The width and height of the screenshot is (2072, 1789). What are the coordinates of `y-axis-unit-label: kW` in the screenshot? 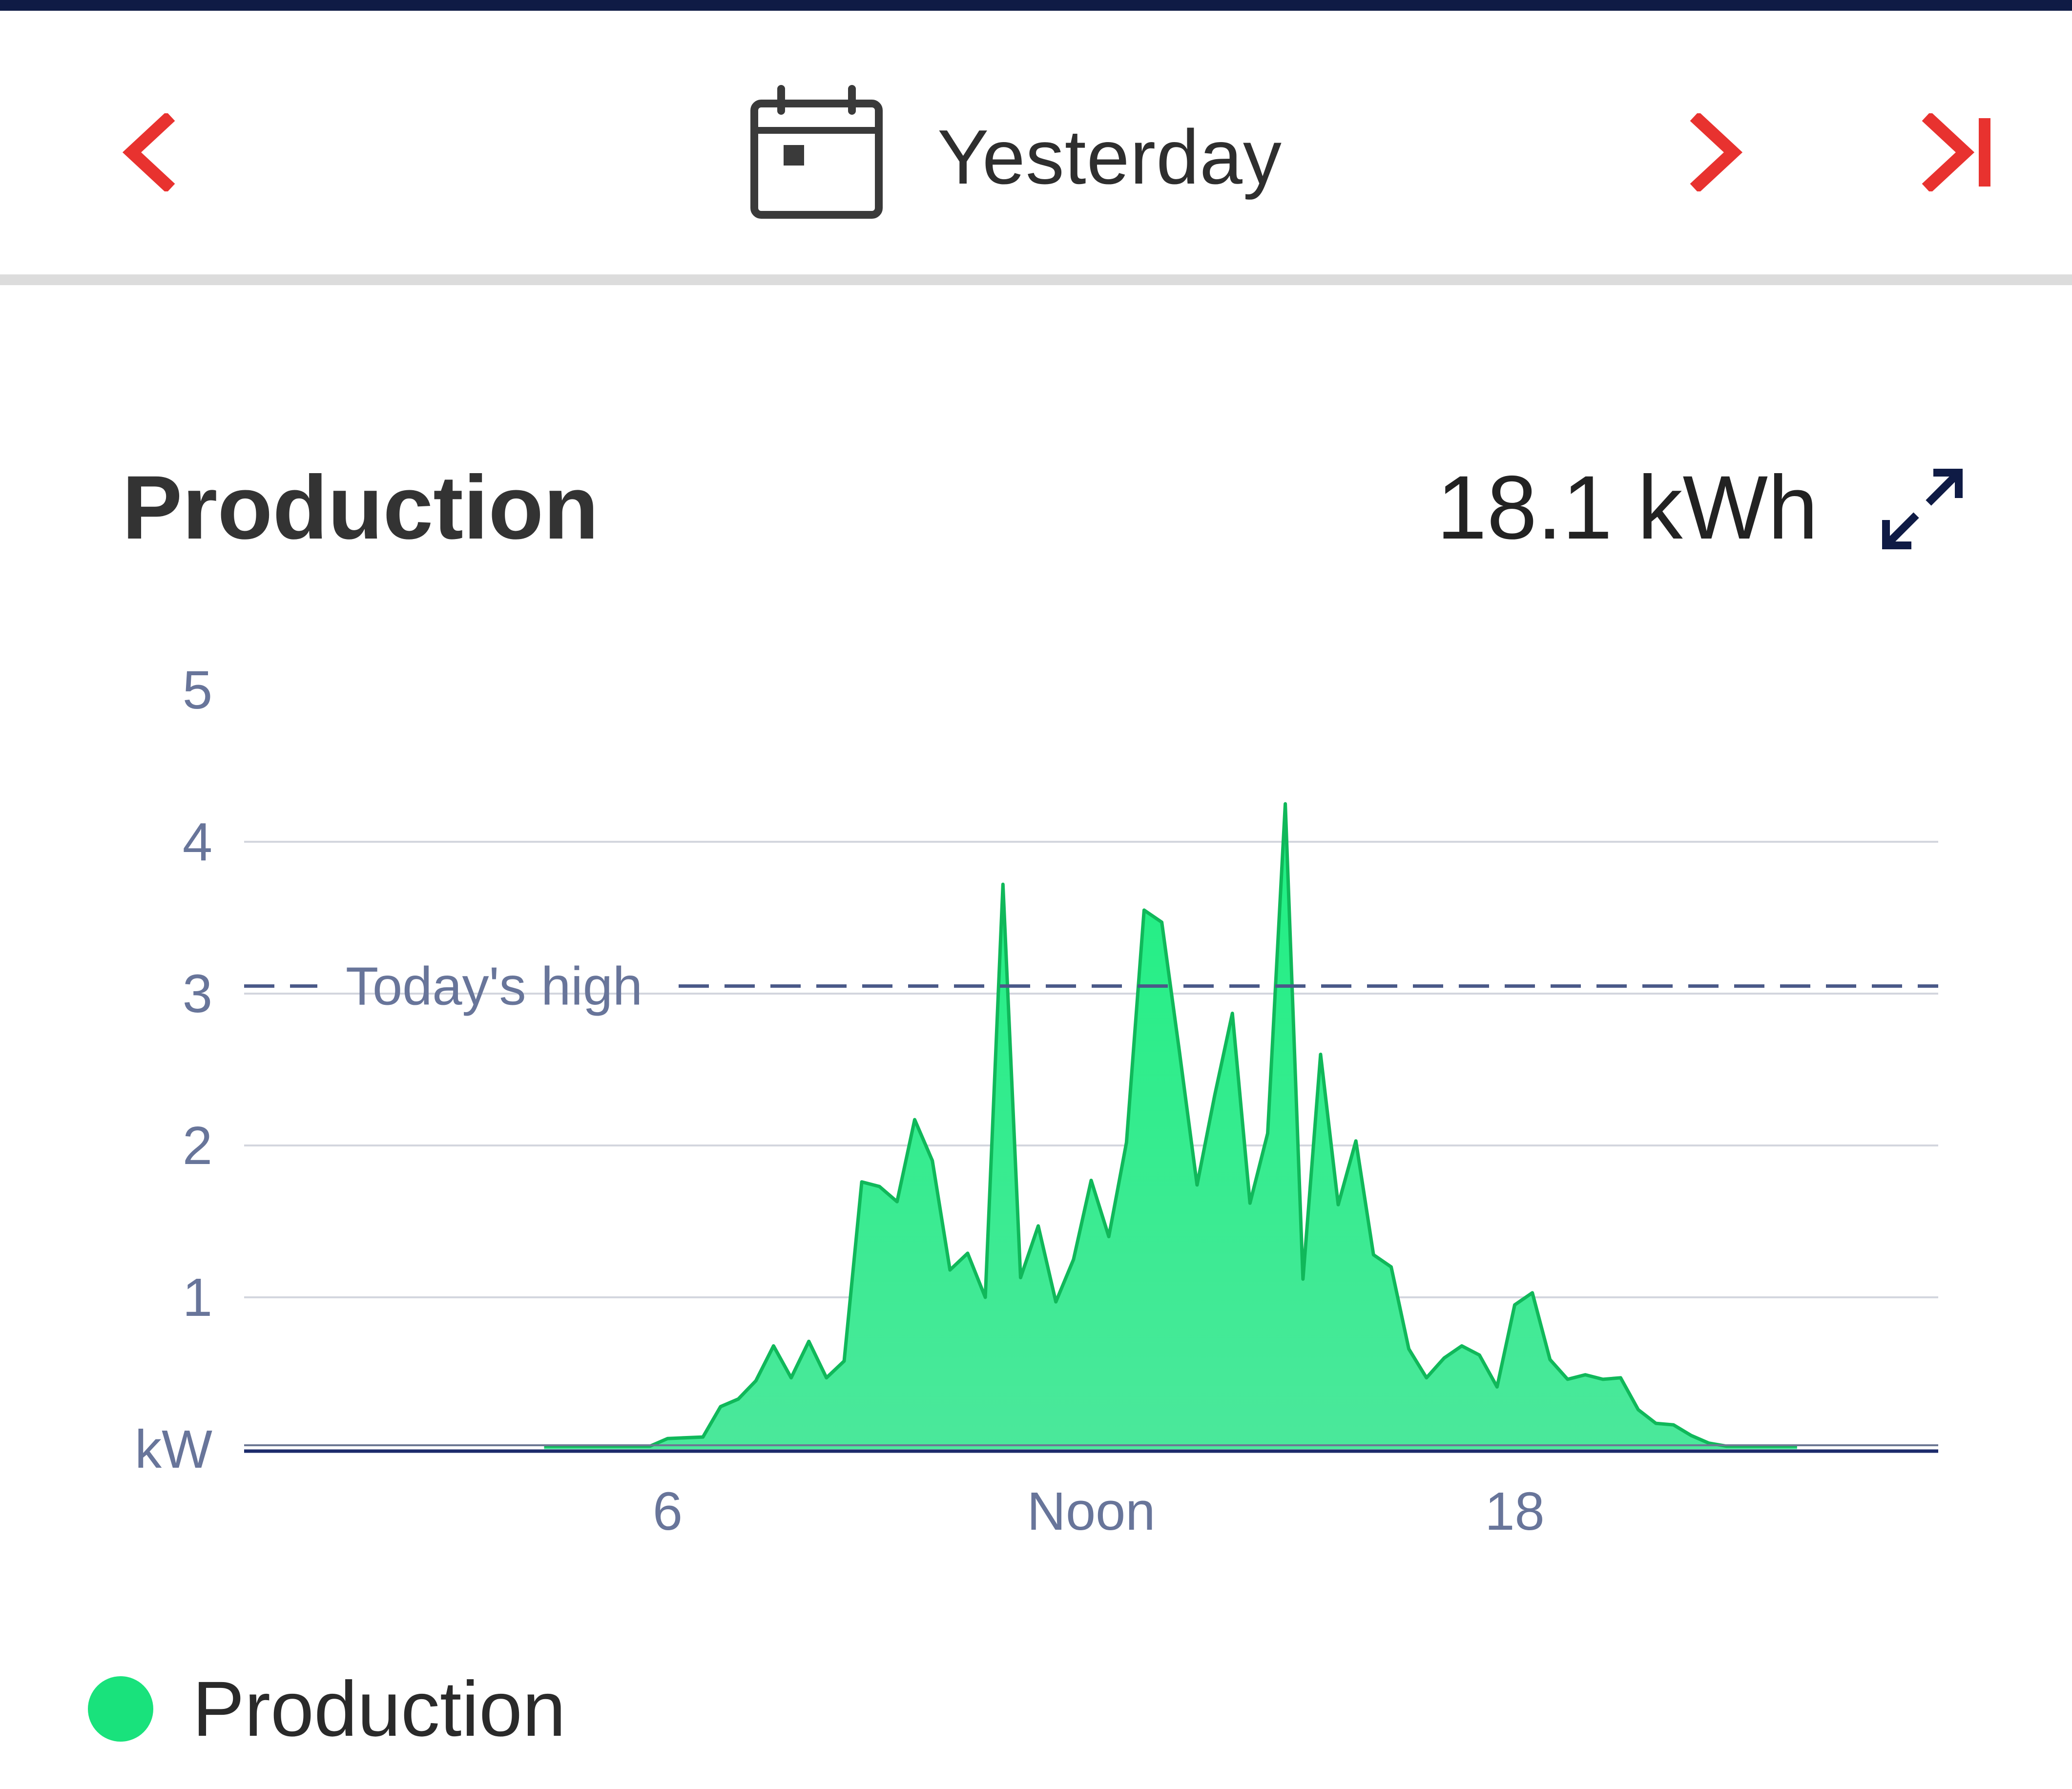 It's located at (173, 1449).